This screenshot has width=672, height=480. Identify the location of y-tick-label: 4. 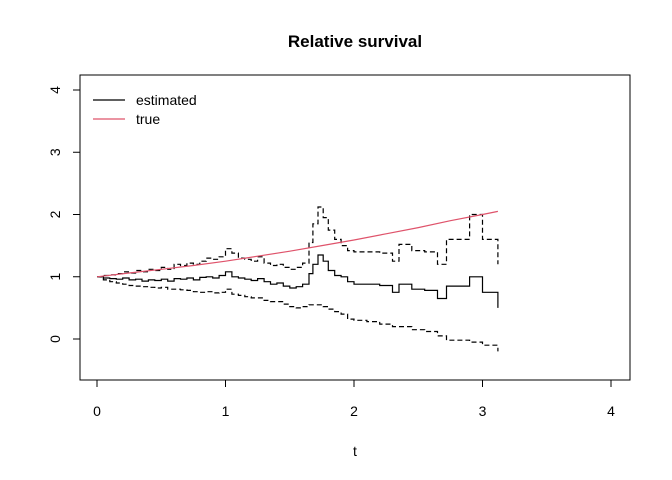
(55, 90).